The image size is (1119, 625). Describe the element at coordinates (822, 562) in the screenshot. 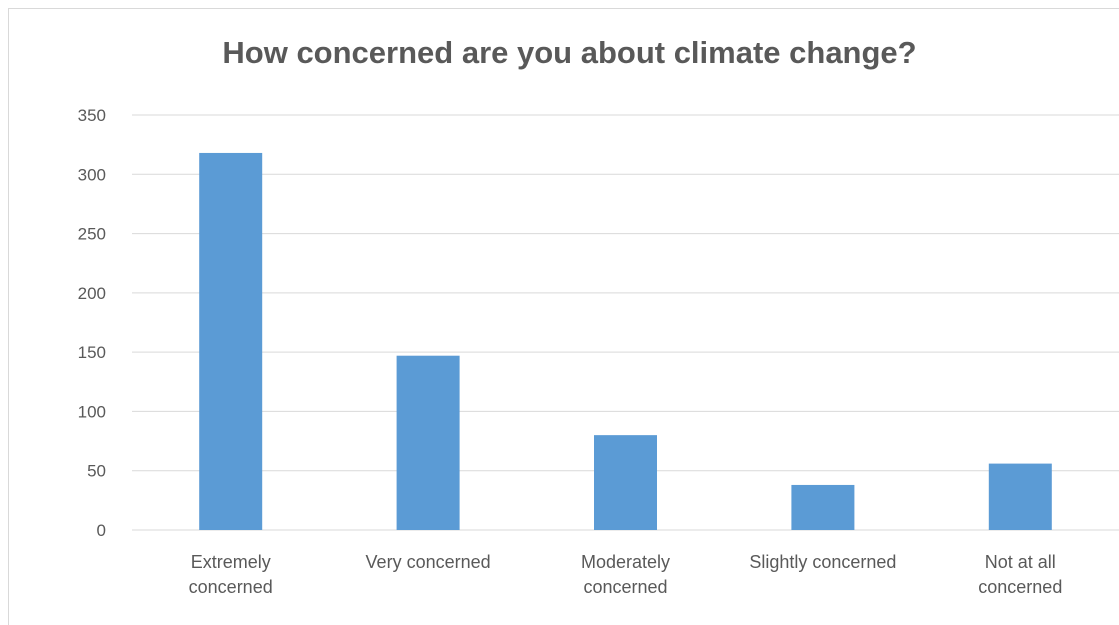

I see `x-tick-label: Slightly concerned` at that location.